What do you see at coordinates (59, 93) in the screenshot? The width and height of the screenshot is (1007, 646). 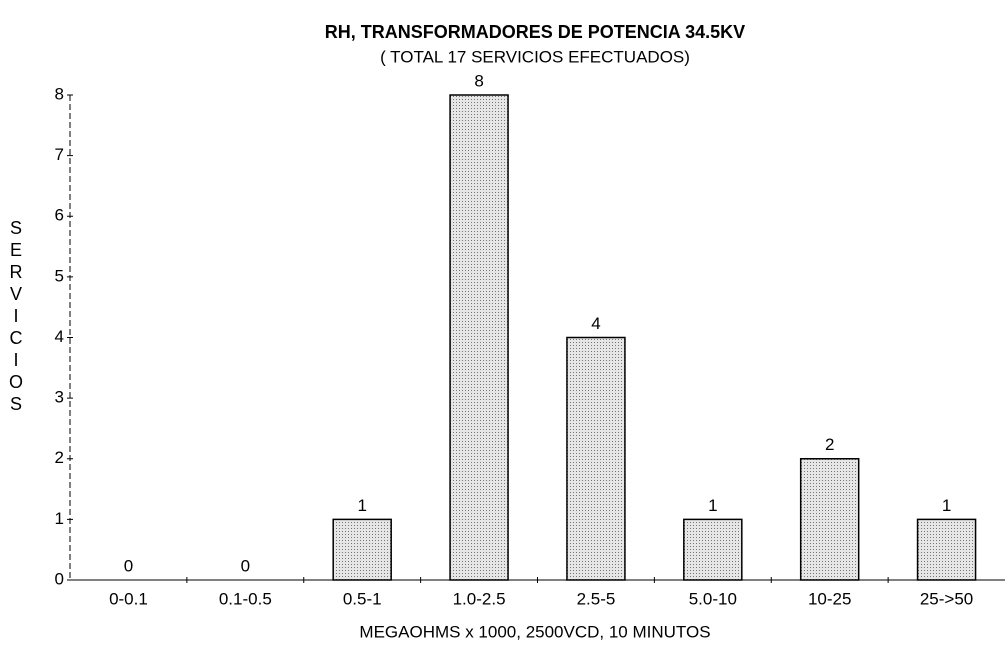 I see `y-tick-label: 8` at bounding box center [59, 93].